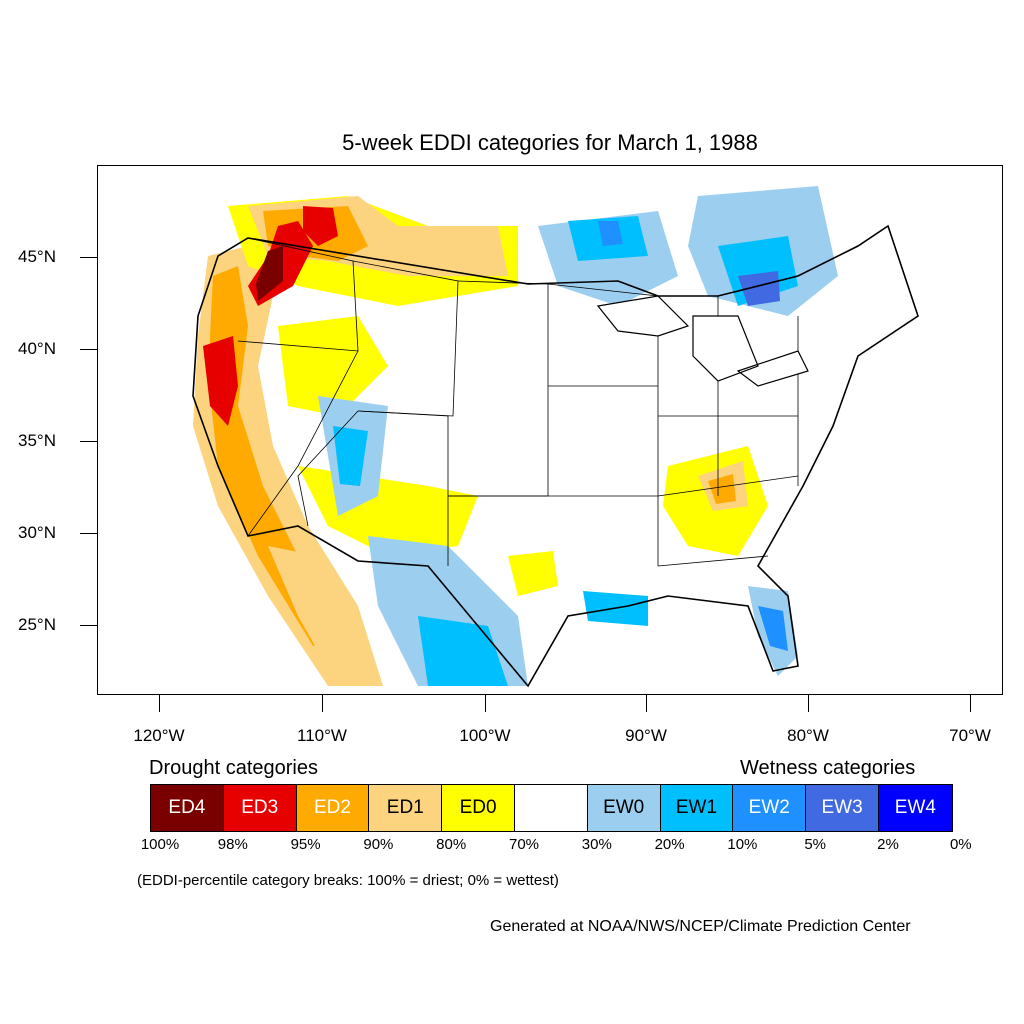 Image resolution: width=1024 pixels, height=1024 pixels. Describe the element at coordinates (323, 616) in the screenshot. I see `drought-region-baja` at that location.